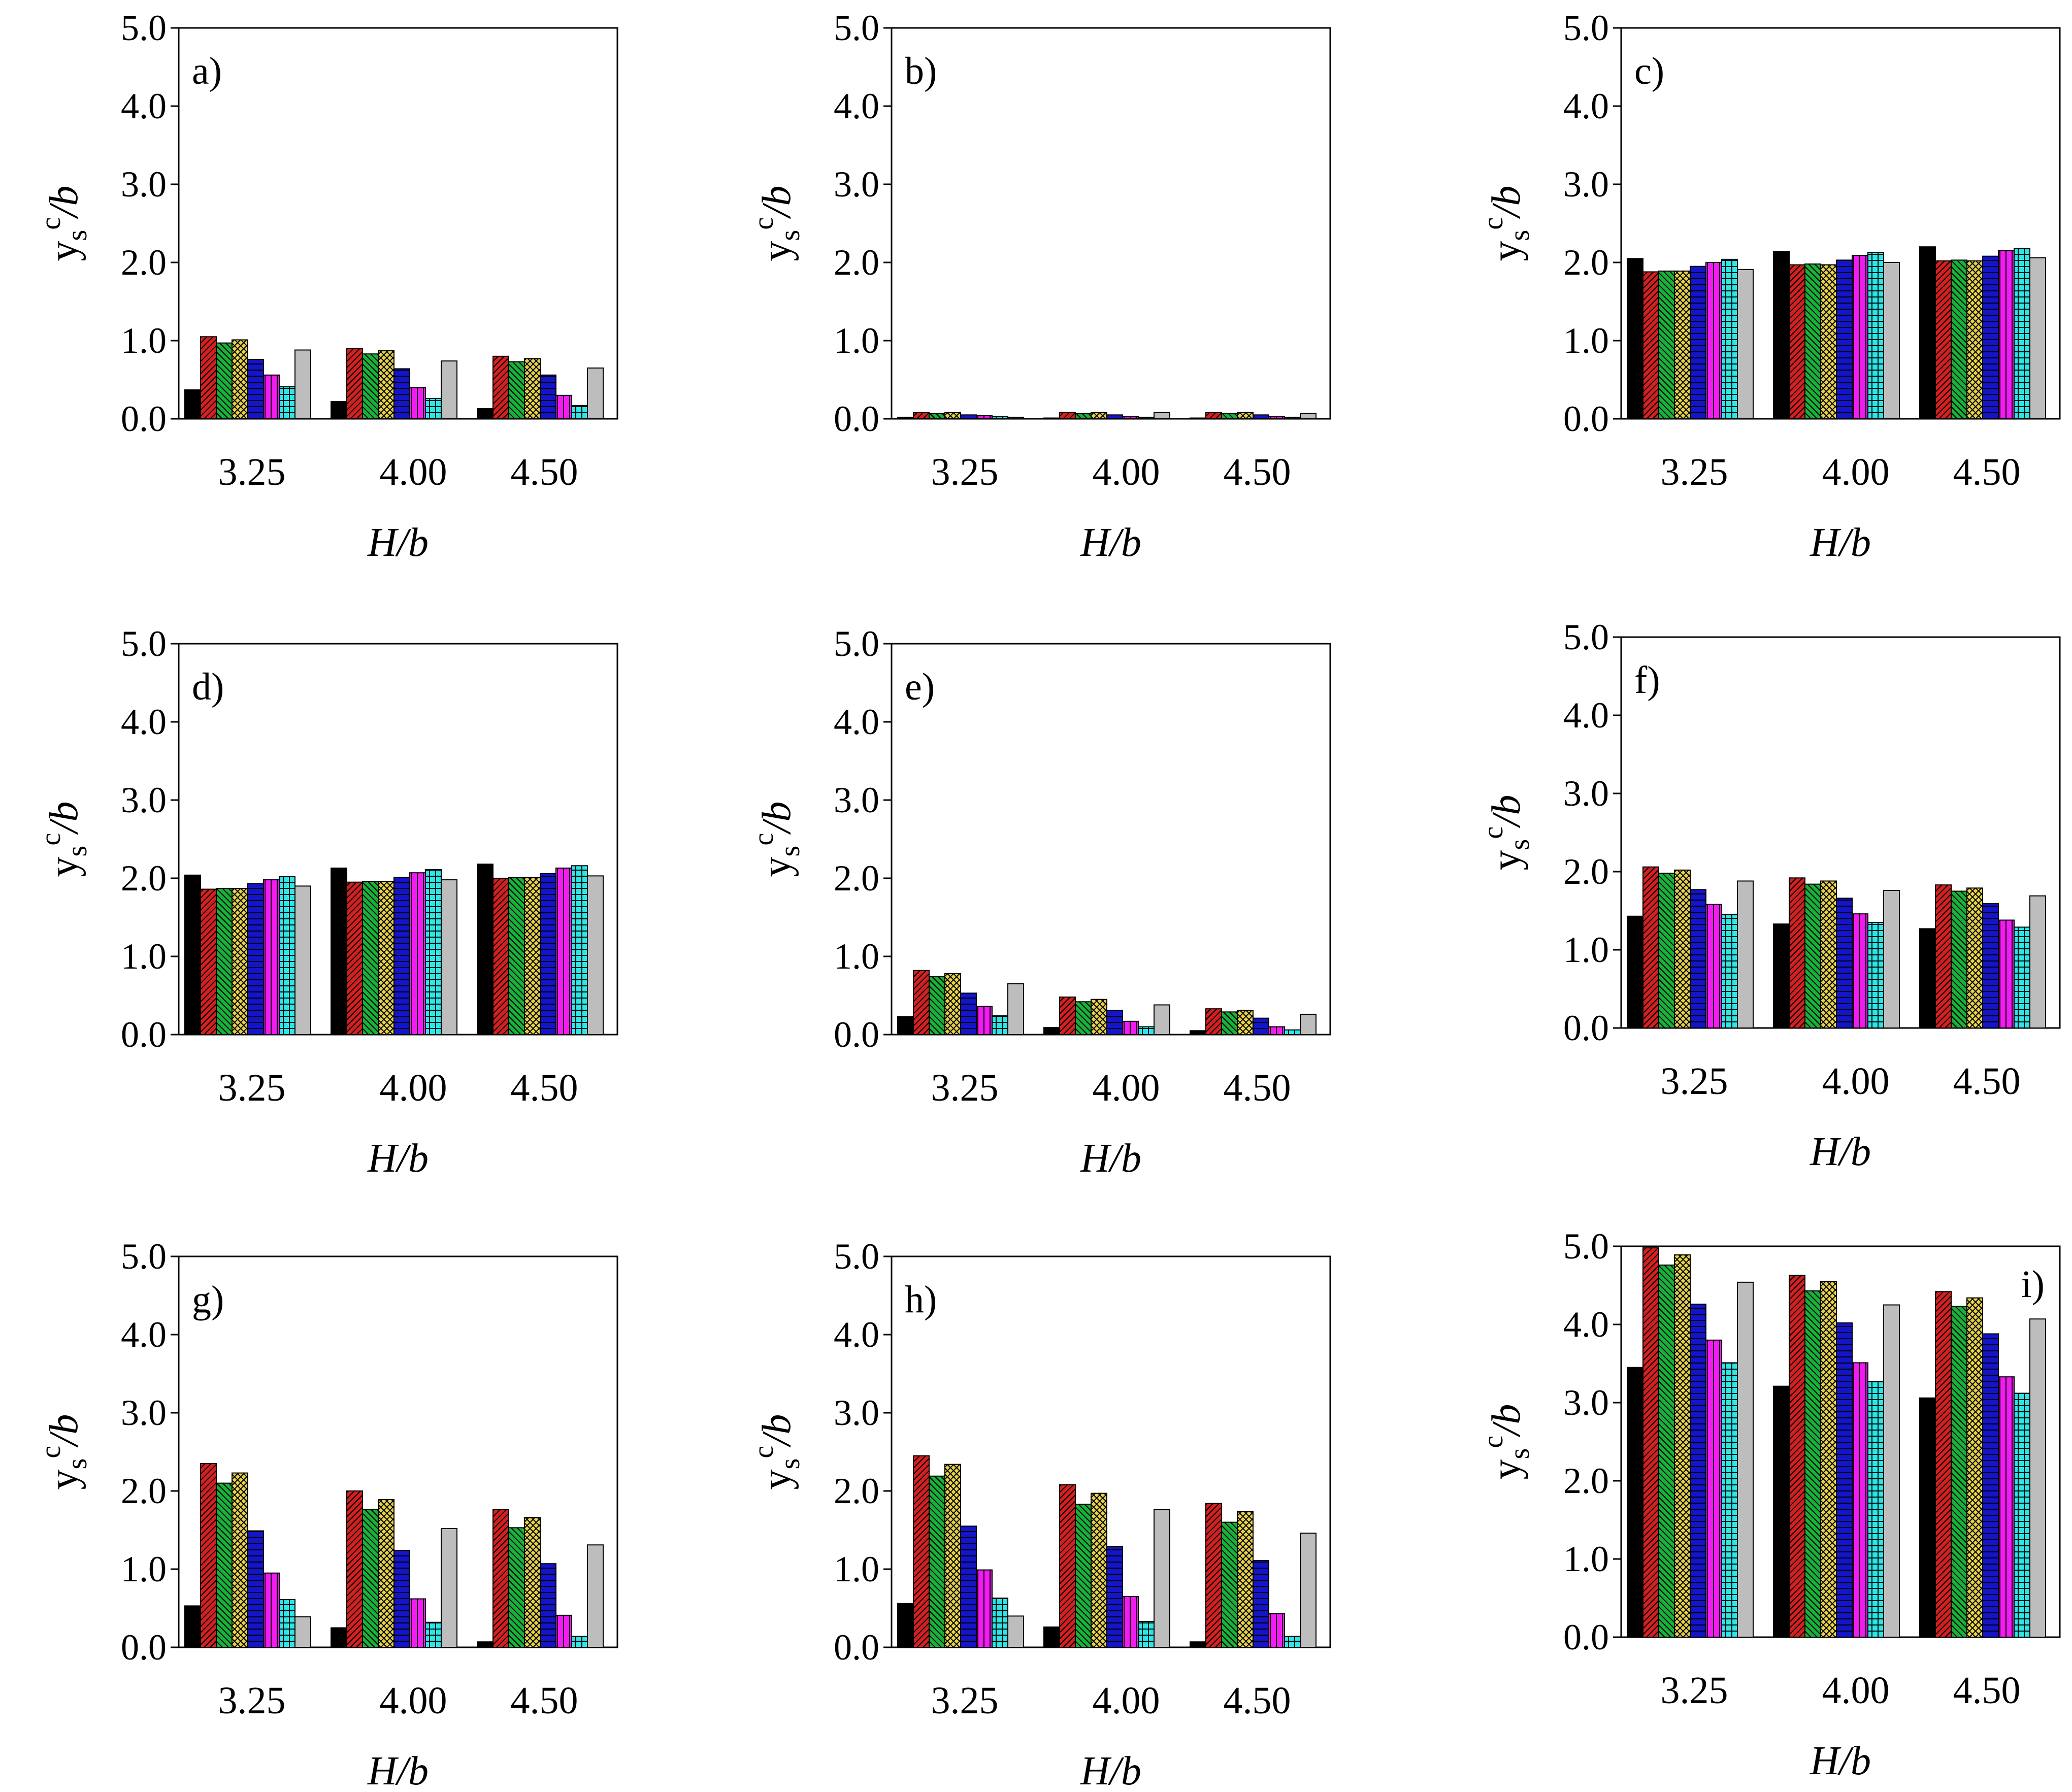 The image size is (2072, 1792). What do you see at coordinates (1111, 224) in the screenshot?
I see `plot-frame` at bounding box center [1111, 224].